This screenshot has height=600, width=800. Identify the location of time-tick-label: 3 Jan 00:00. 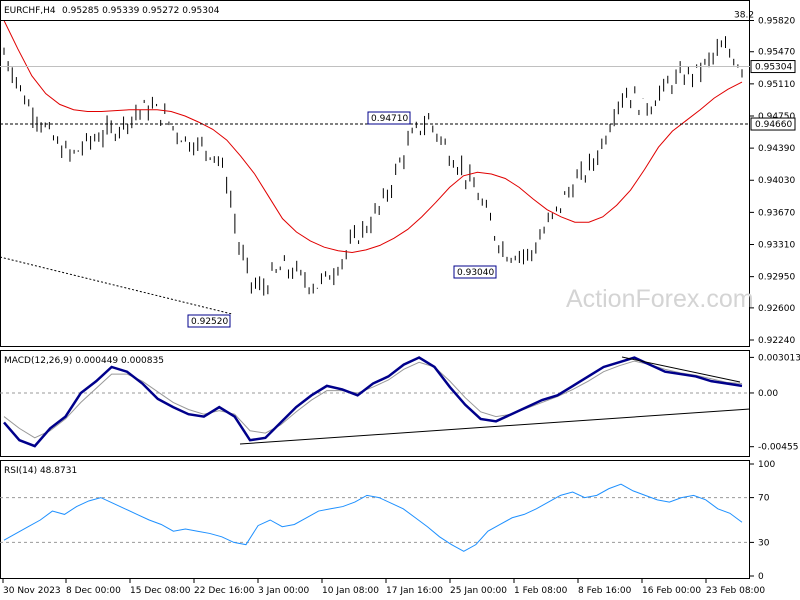
(284, 591).